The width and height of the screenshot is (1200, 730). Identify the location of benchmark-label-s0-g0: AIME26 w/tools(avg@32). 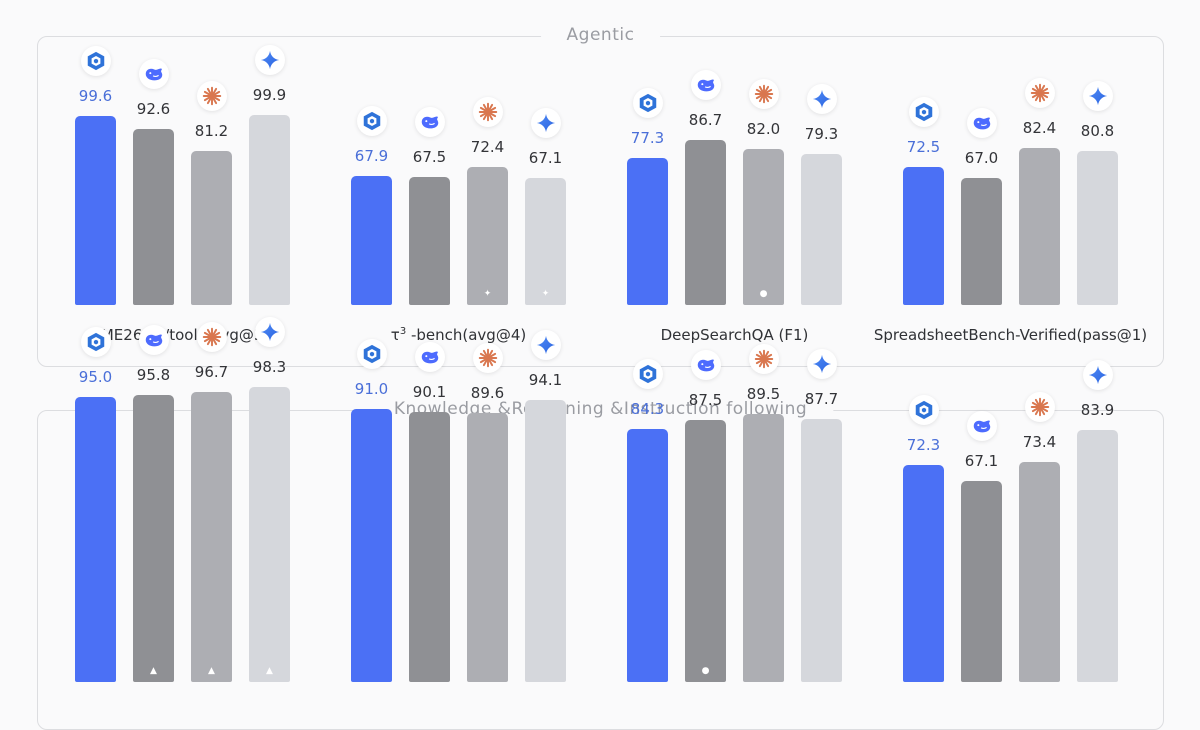
(182, 335).